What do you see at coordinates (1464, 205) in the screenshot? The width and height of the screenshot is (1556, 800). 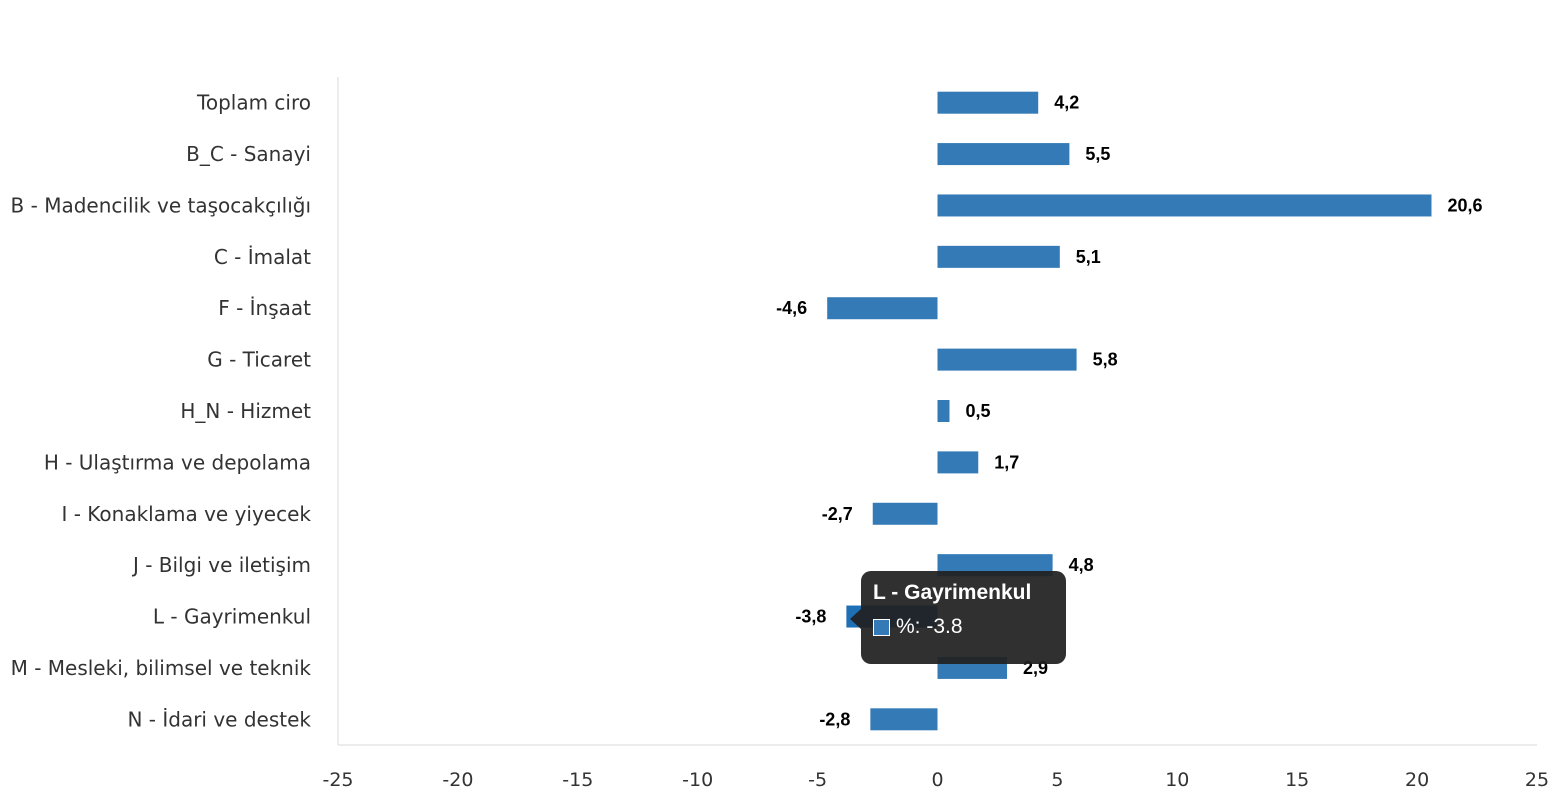 I see `data-label: 20,6` at bounding box center [1464, 205].